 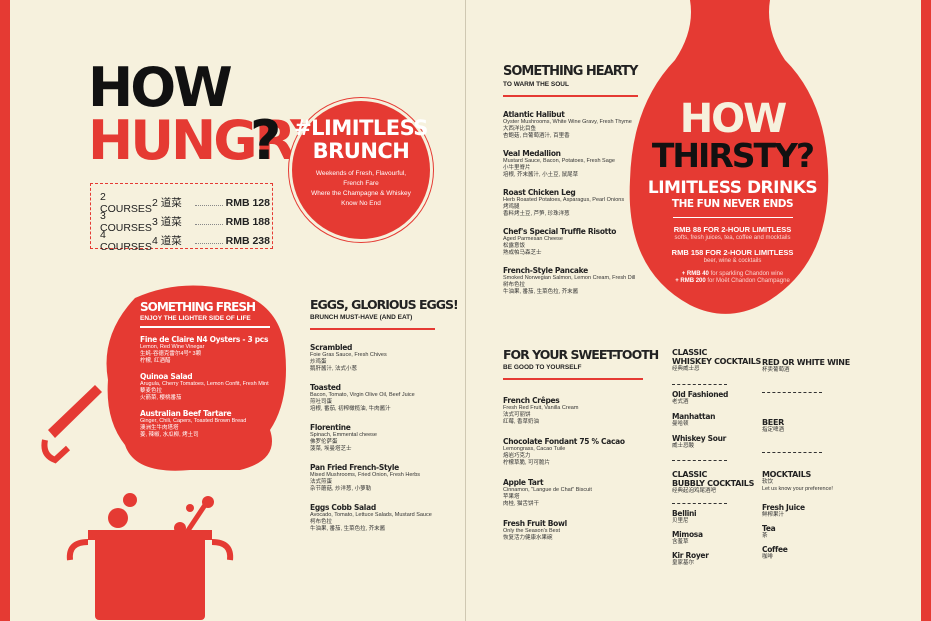 I want to click on menu-item-title: Scrambled, so click(x=331, y=347).